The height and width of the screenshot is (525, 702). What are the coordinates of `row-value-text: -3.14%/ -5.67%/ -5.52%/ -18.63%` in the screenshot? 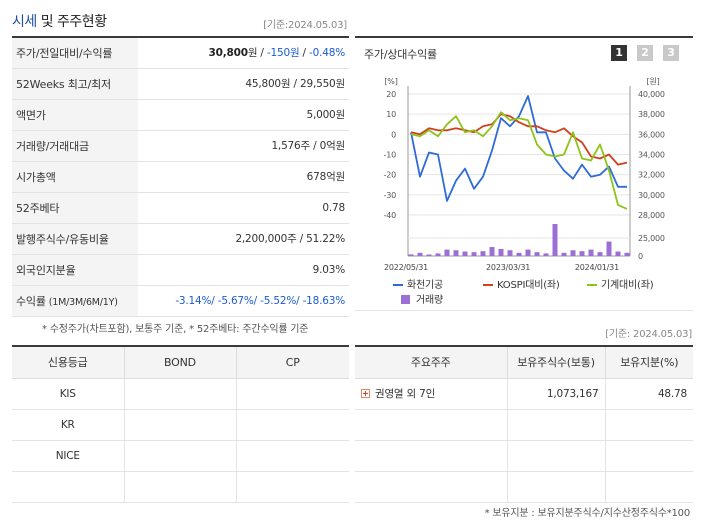 It's located at (260, 300).